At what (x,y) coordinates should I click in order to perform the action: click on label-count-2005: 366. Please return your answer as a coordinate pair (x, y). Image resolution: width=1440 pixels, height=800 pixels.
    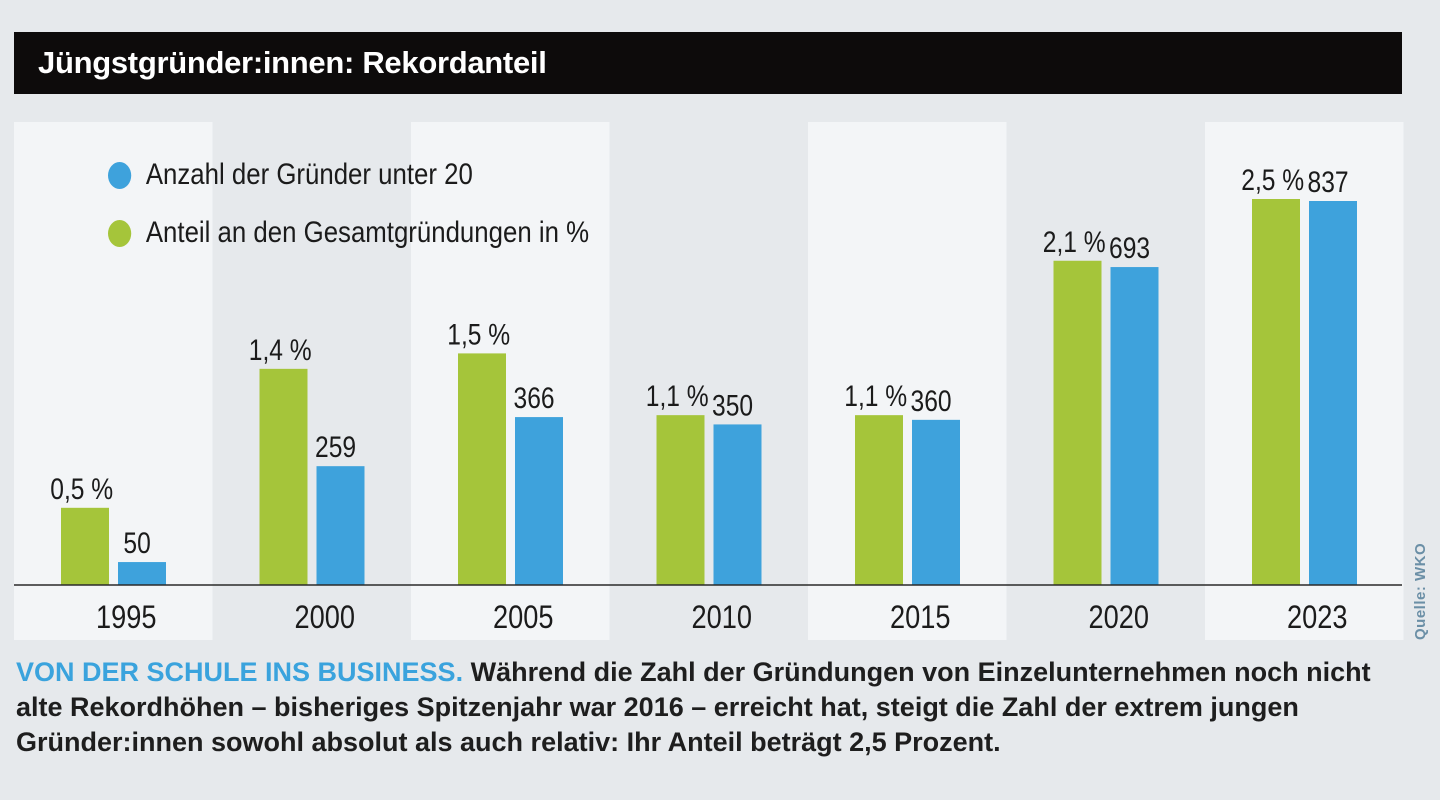
    Looking at the image, I should click on (534, 398).